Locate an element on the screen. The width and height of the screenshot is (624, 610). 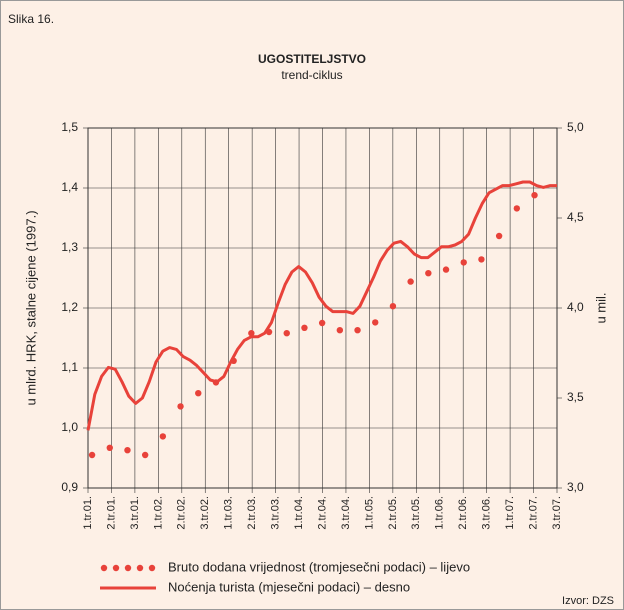
x-tick-label: 1.tr.06. is located at coordinates (440, 513).